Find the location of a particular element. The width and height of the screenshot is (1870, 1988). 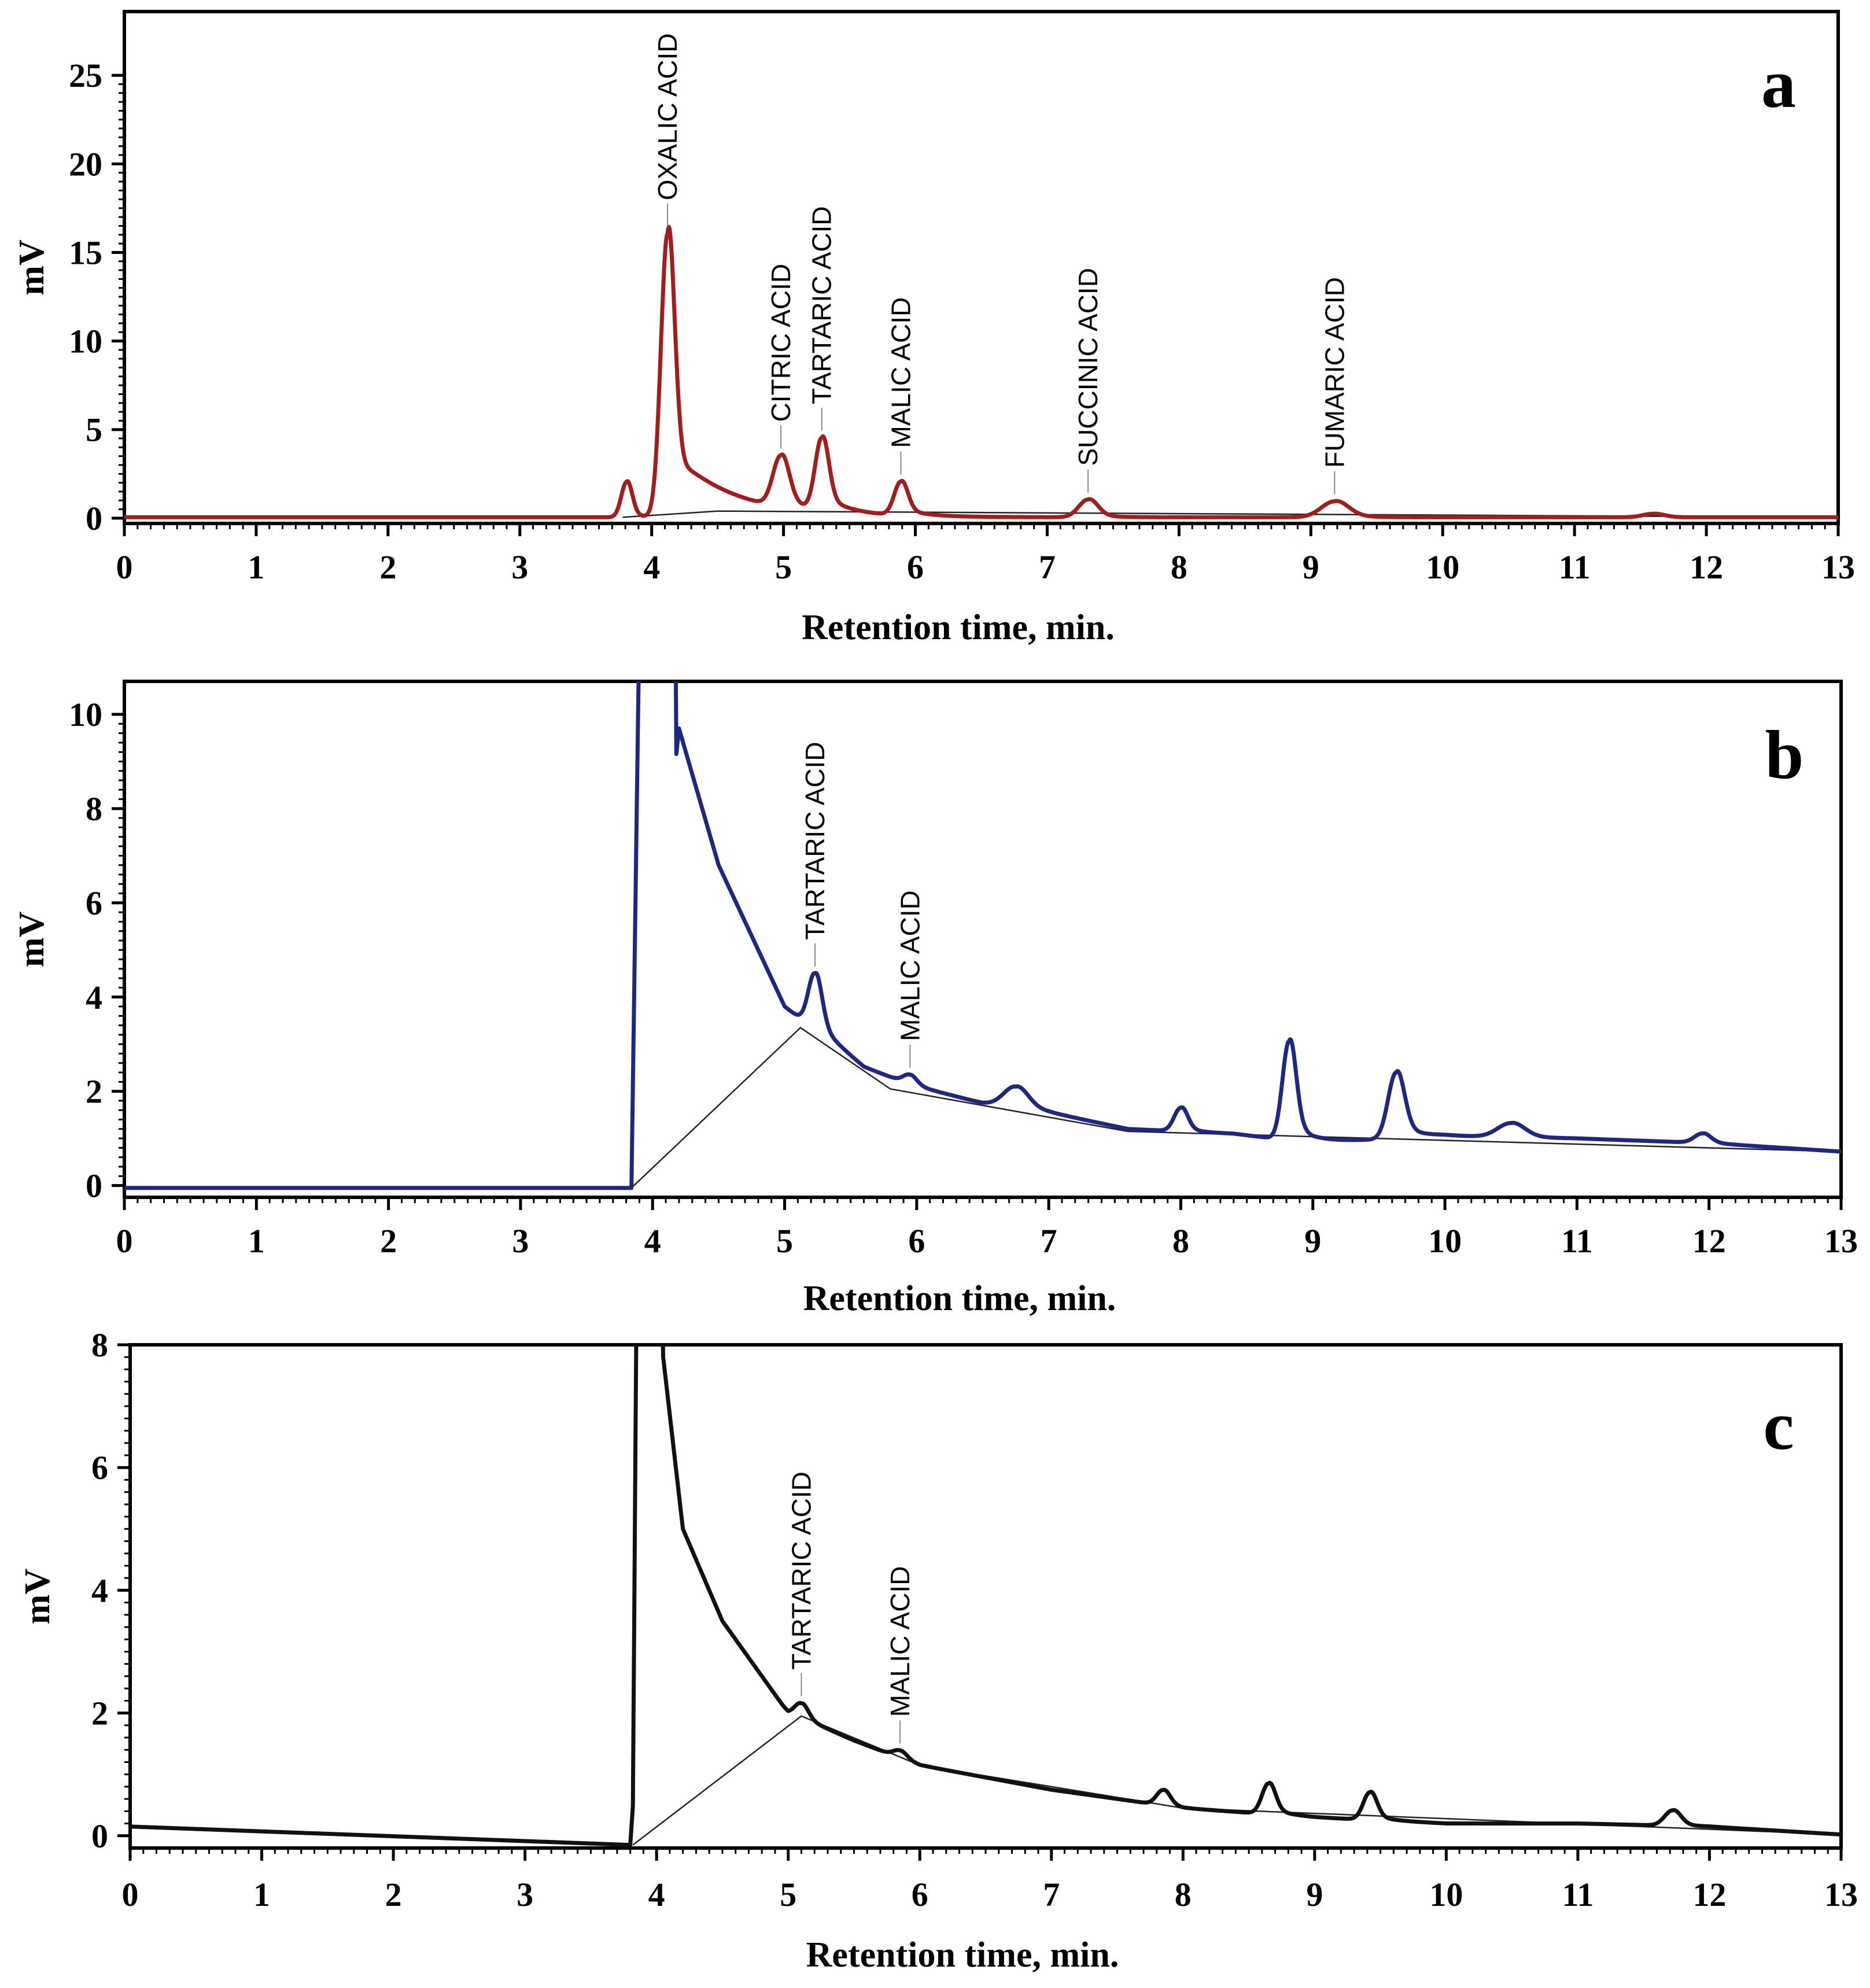

peak-label: OXALIC ACID is located at coordinates (667, 116).